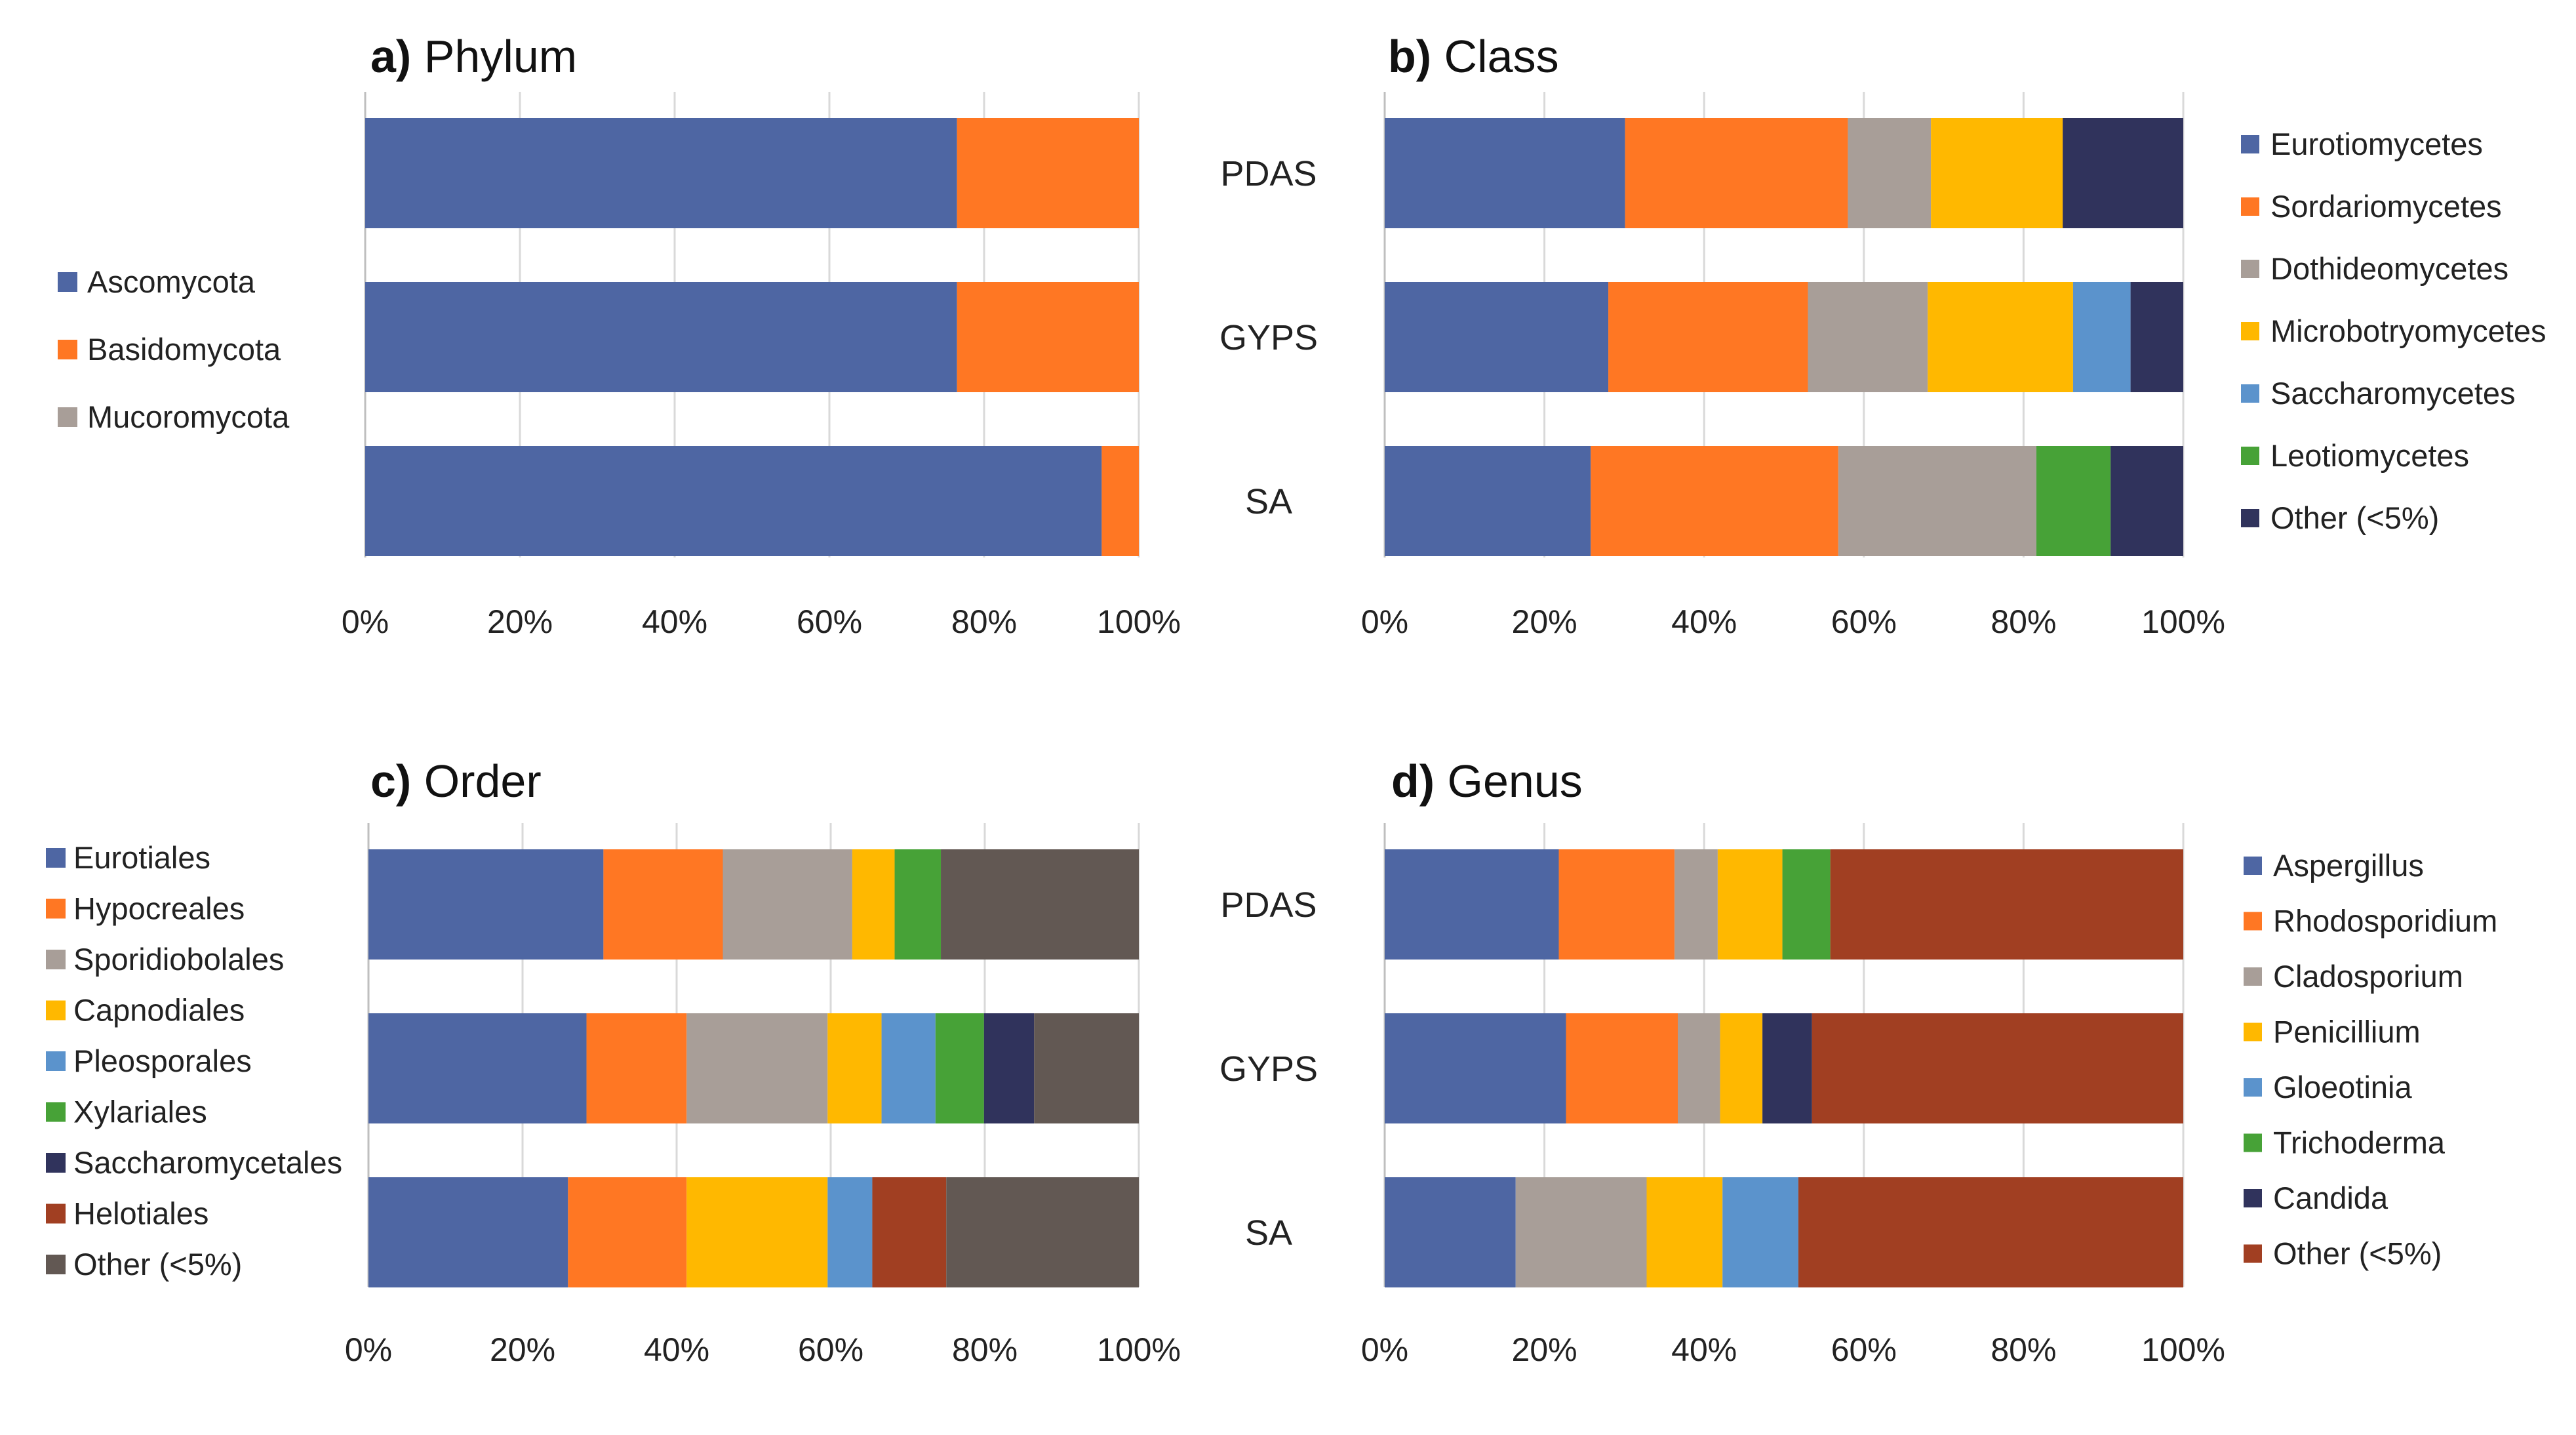  Describe the element at coordinates (1696, 905) in the screenshot. I see `bar-segment-d-pdas-cladosporium` at that location.